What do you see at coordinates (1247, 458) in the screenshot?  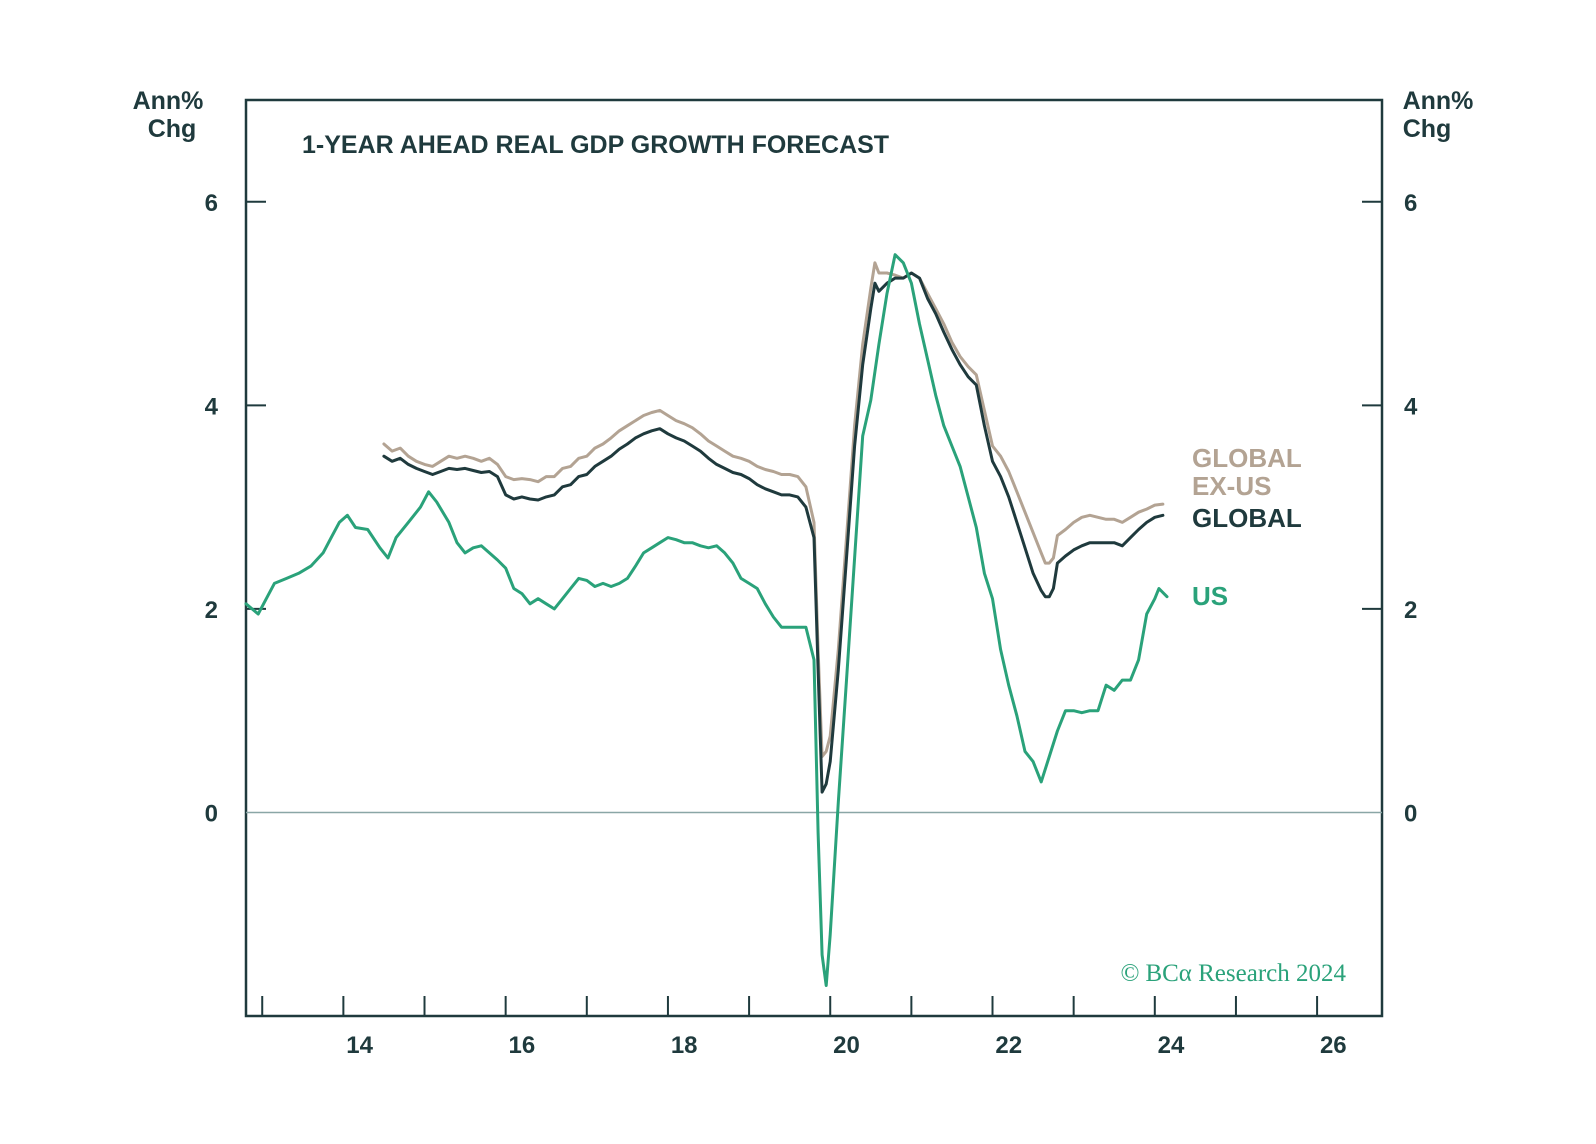 I see `series-label-global-ex-us-line1: GLOBAL` at bounding box center [1247, 458].